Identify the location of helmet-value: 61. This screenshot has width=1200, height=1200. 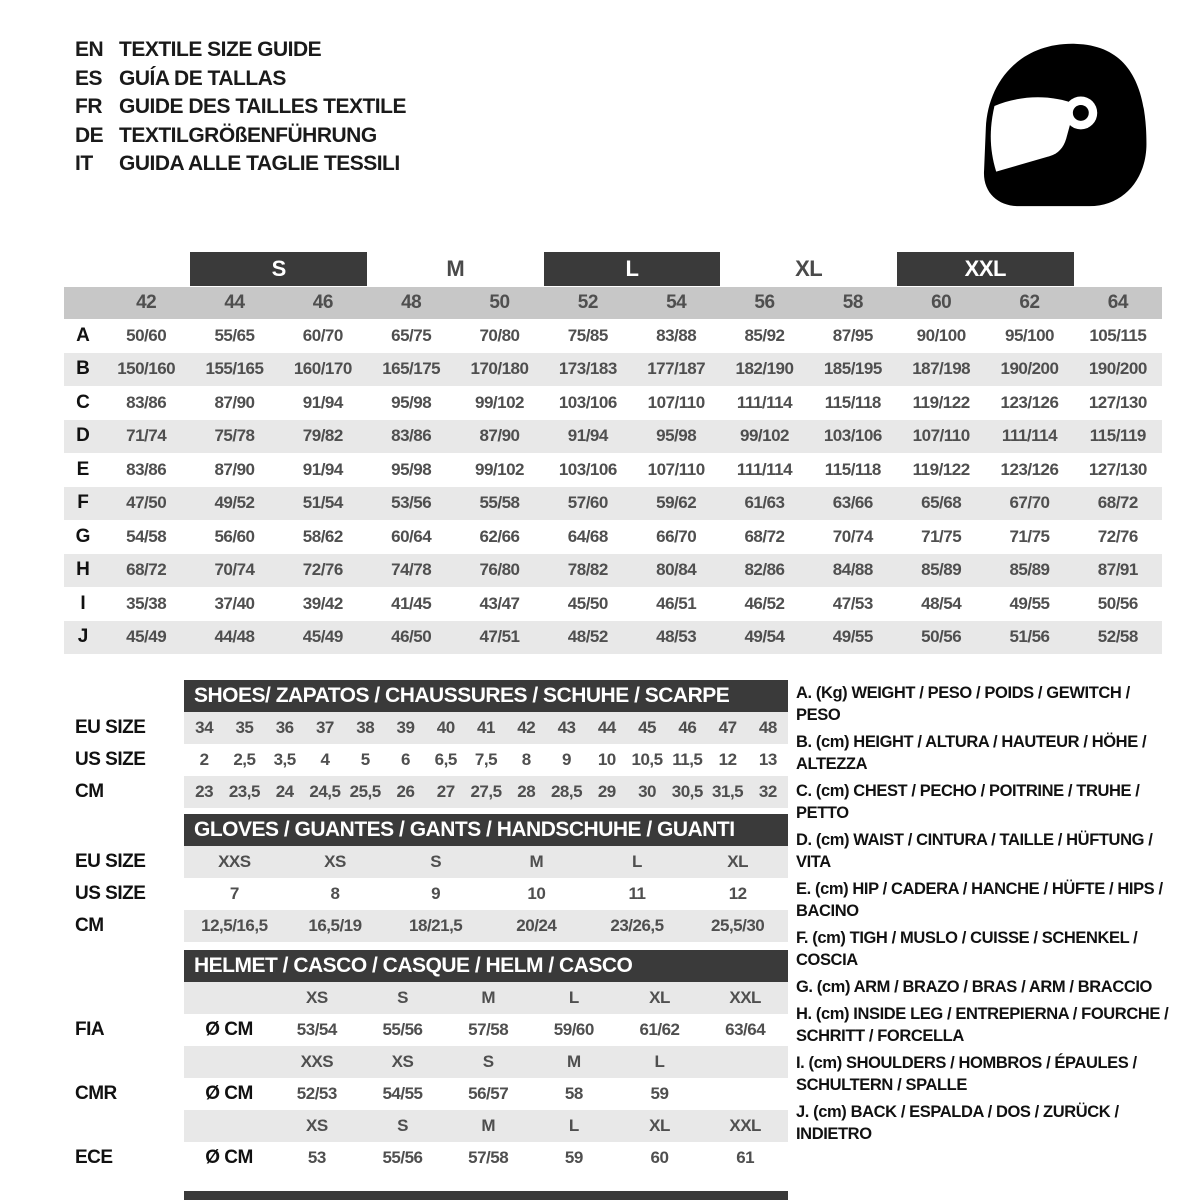
(745, 1157).